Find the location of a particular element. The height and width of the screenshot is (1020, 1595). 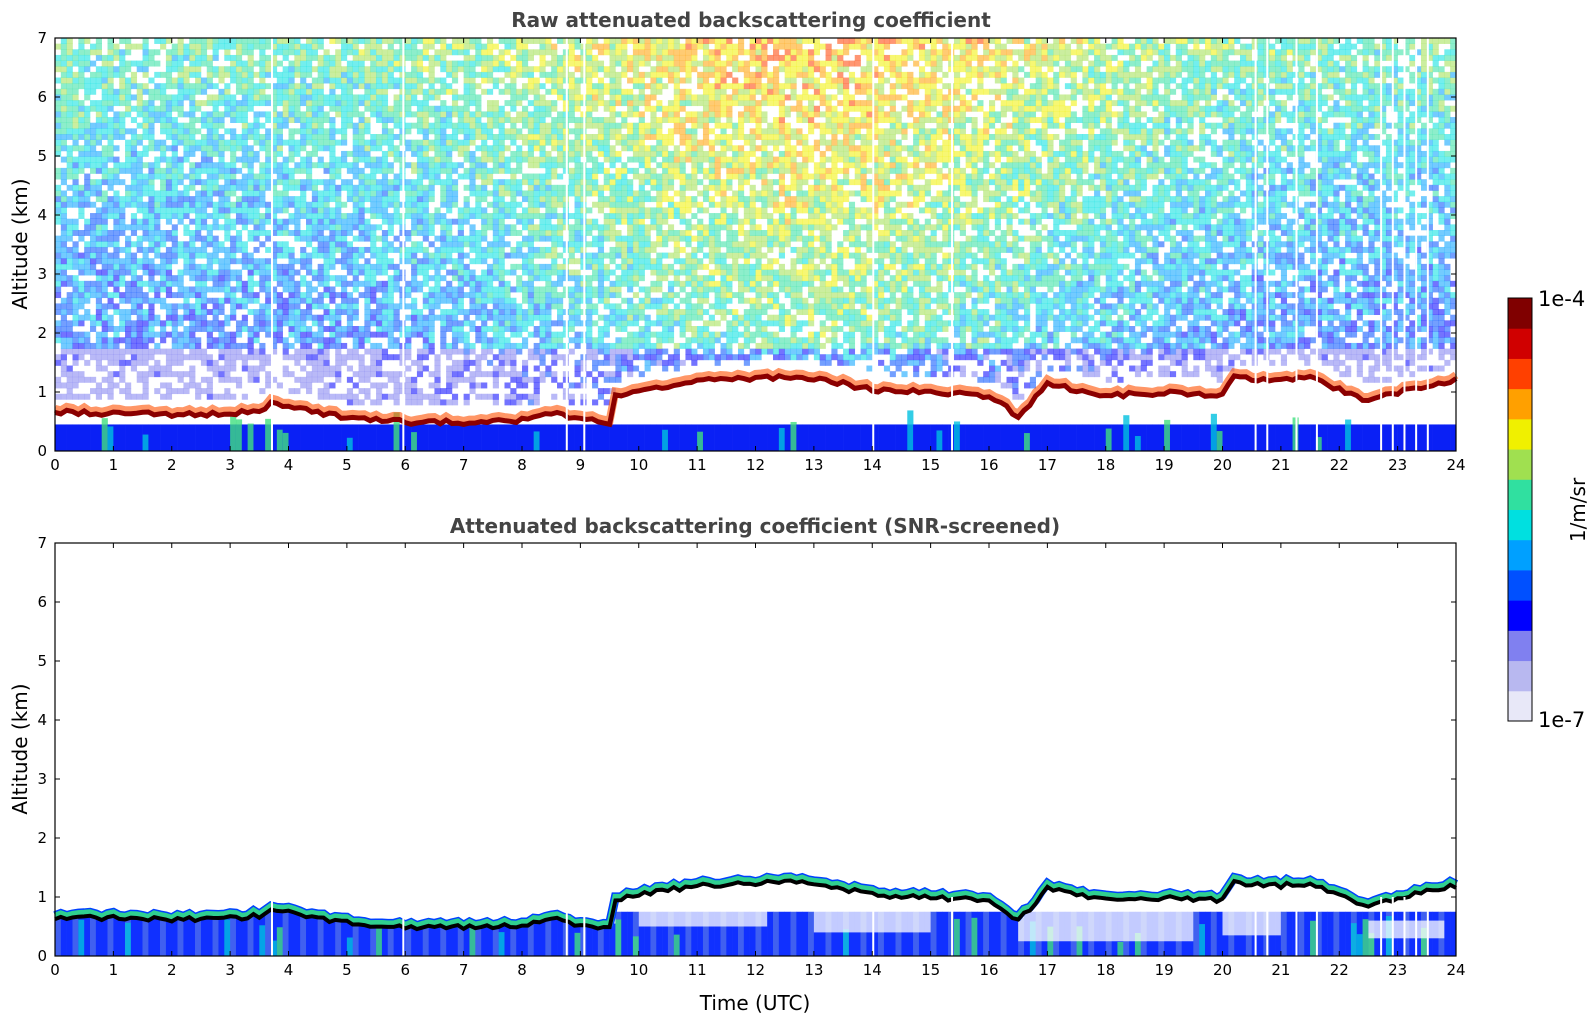

screened-panel-y-axis-label: Altitude (km) is located at coordinates (20, 748).